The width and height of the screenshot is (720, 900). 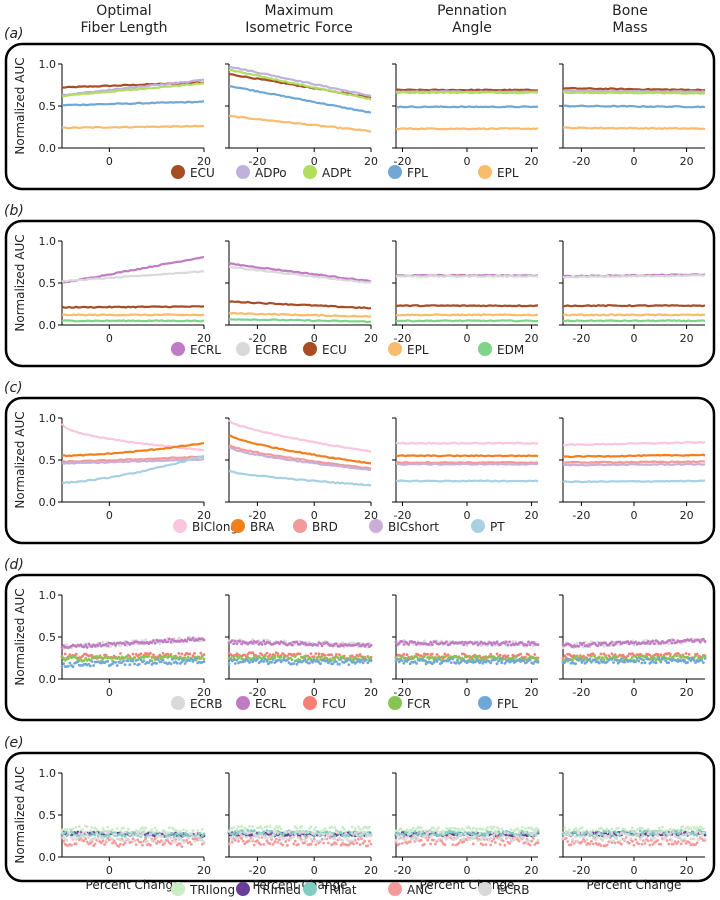 What do you see at coordinates (634, 481) in the screenshot?
I see `series-line-PT` at bounding box center [634, 481].